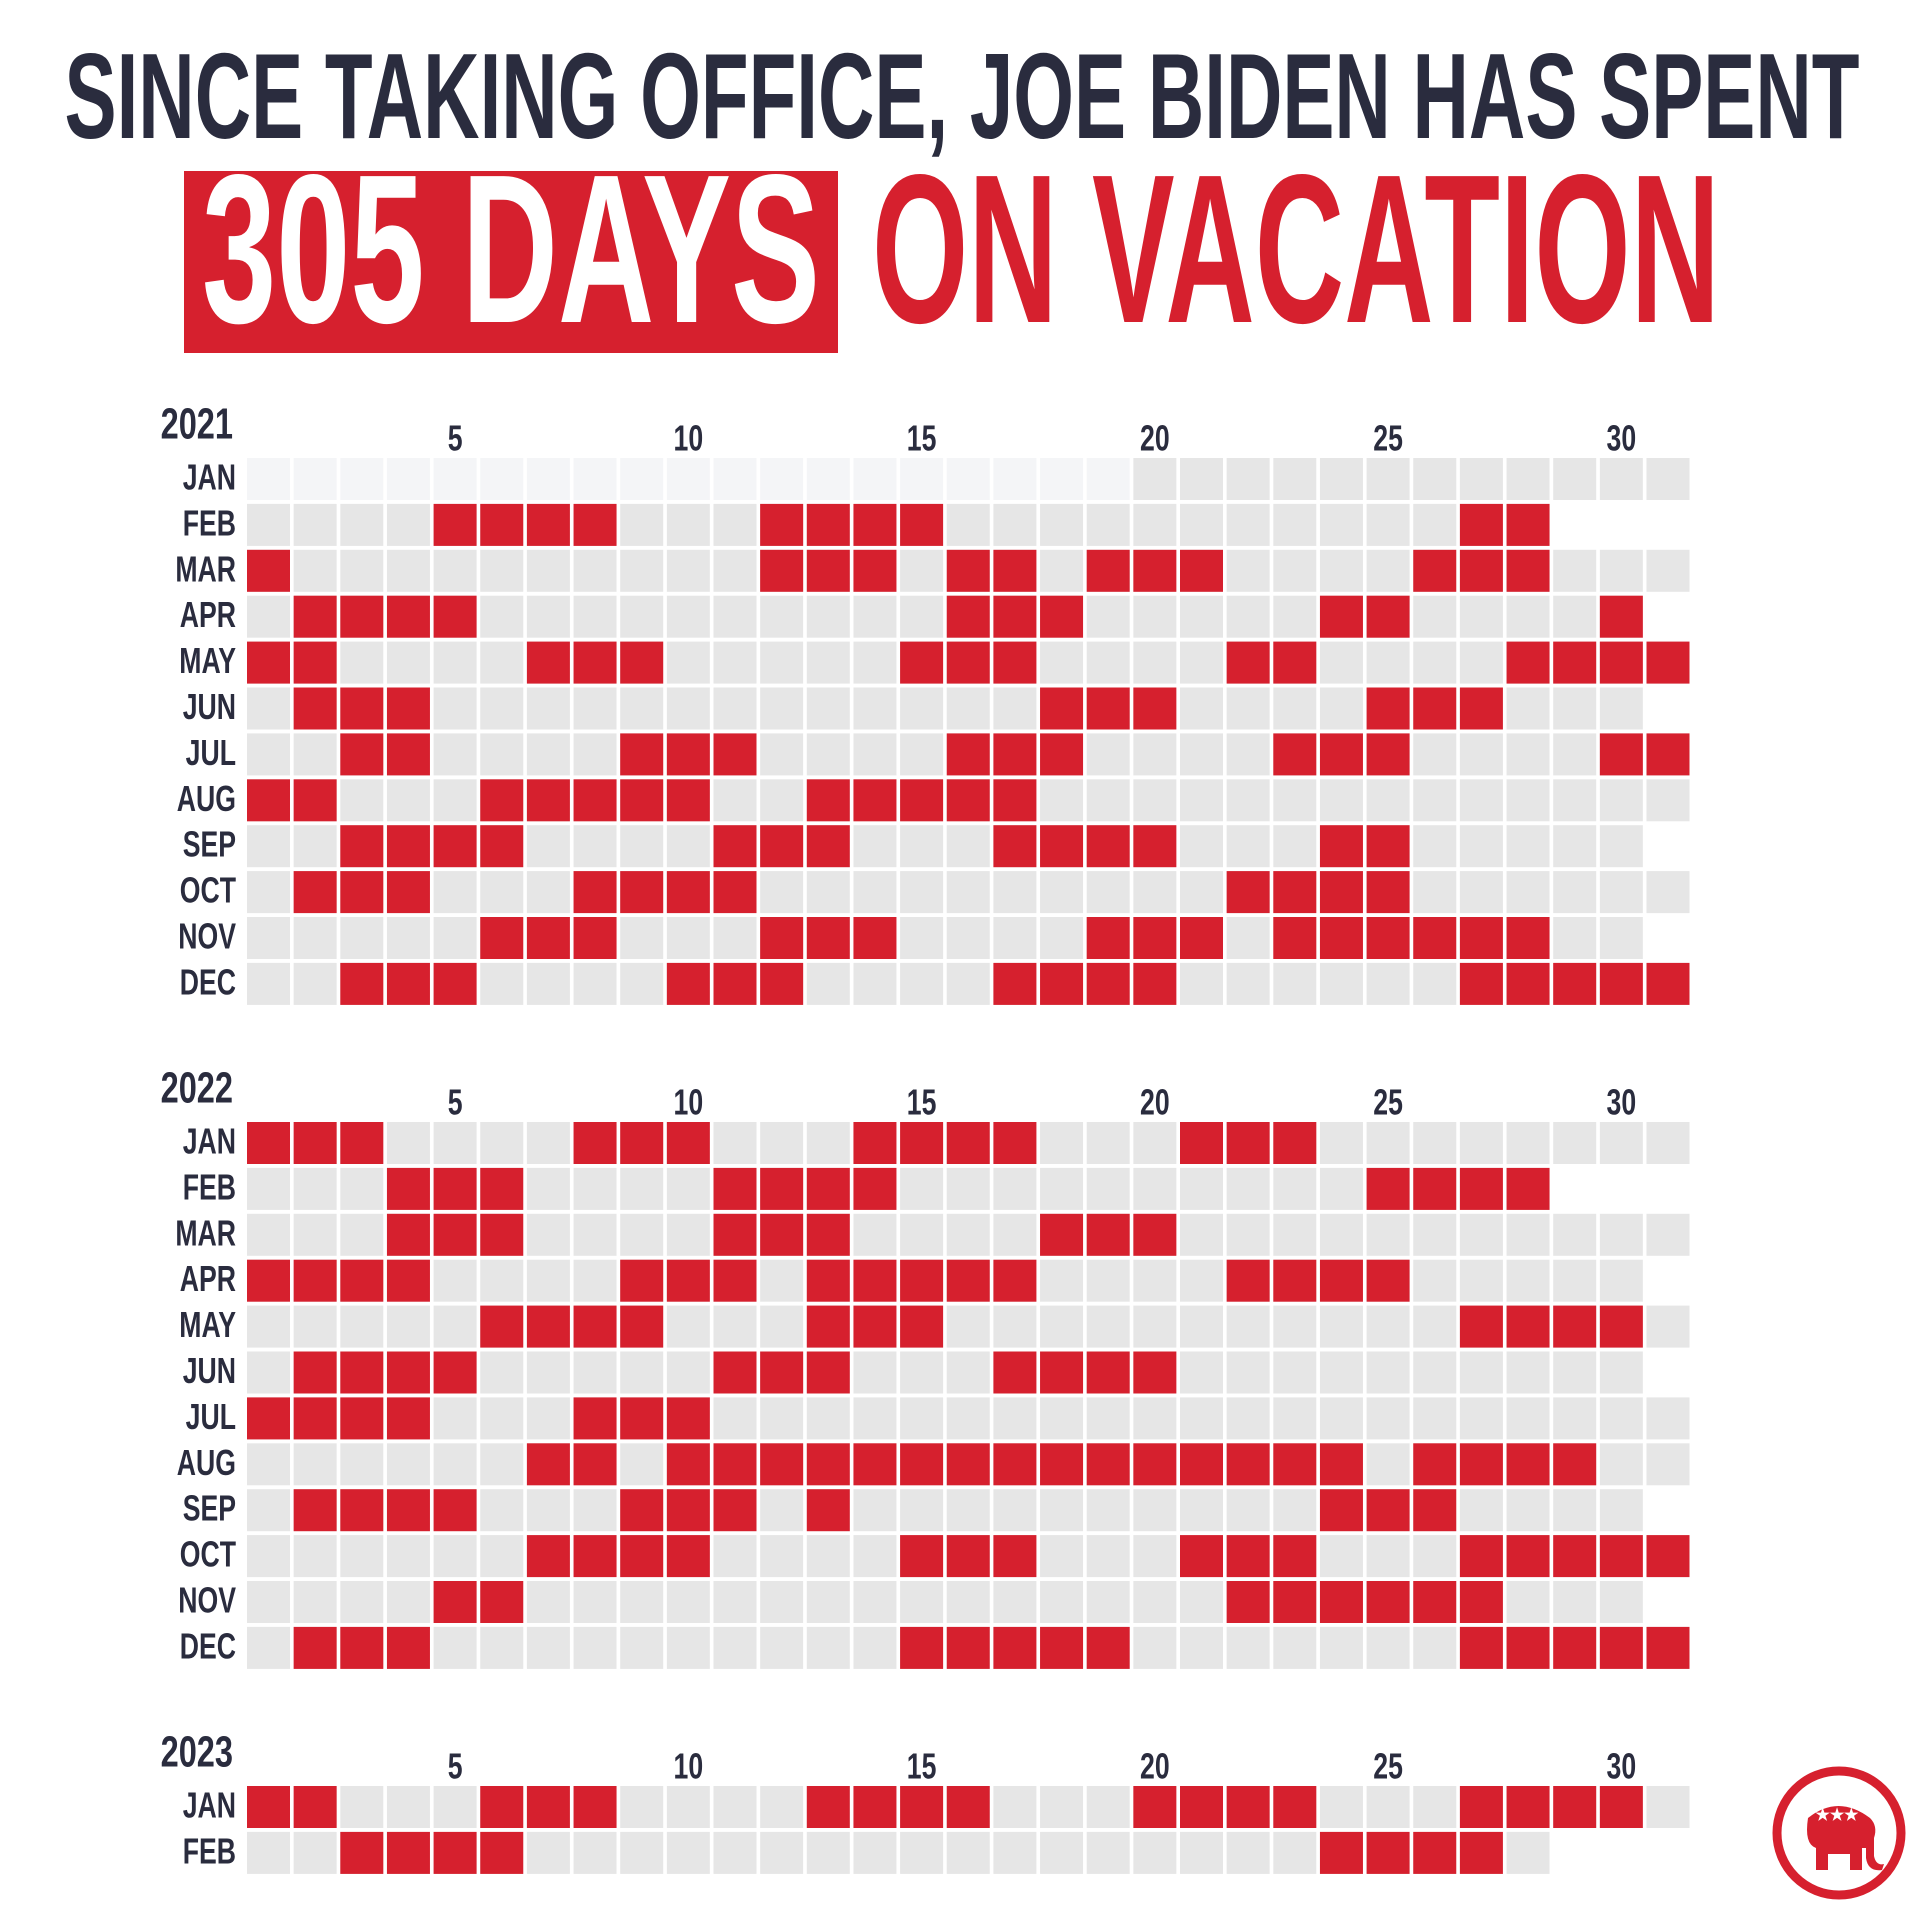 The width and height of the screenshot is (1920, 1920). What do you see at coordinates (1155, 1102) in the screenshot?
I see `day-tick-group: 20` at bounding box center [1155, 1102].